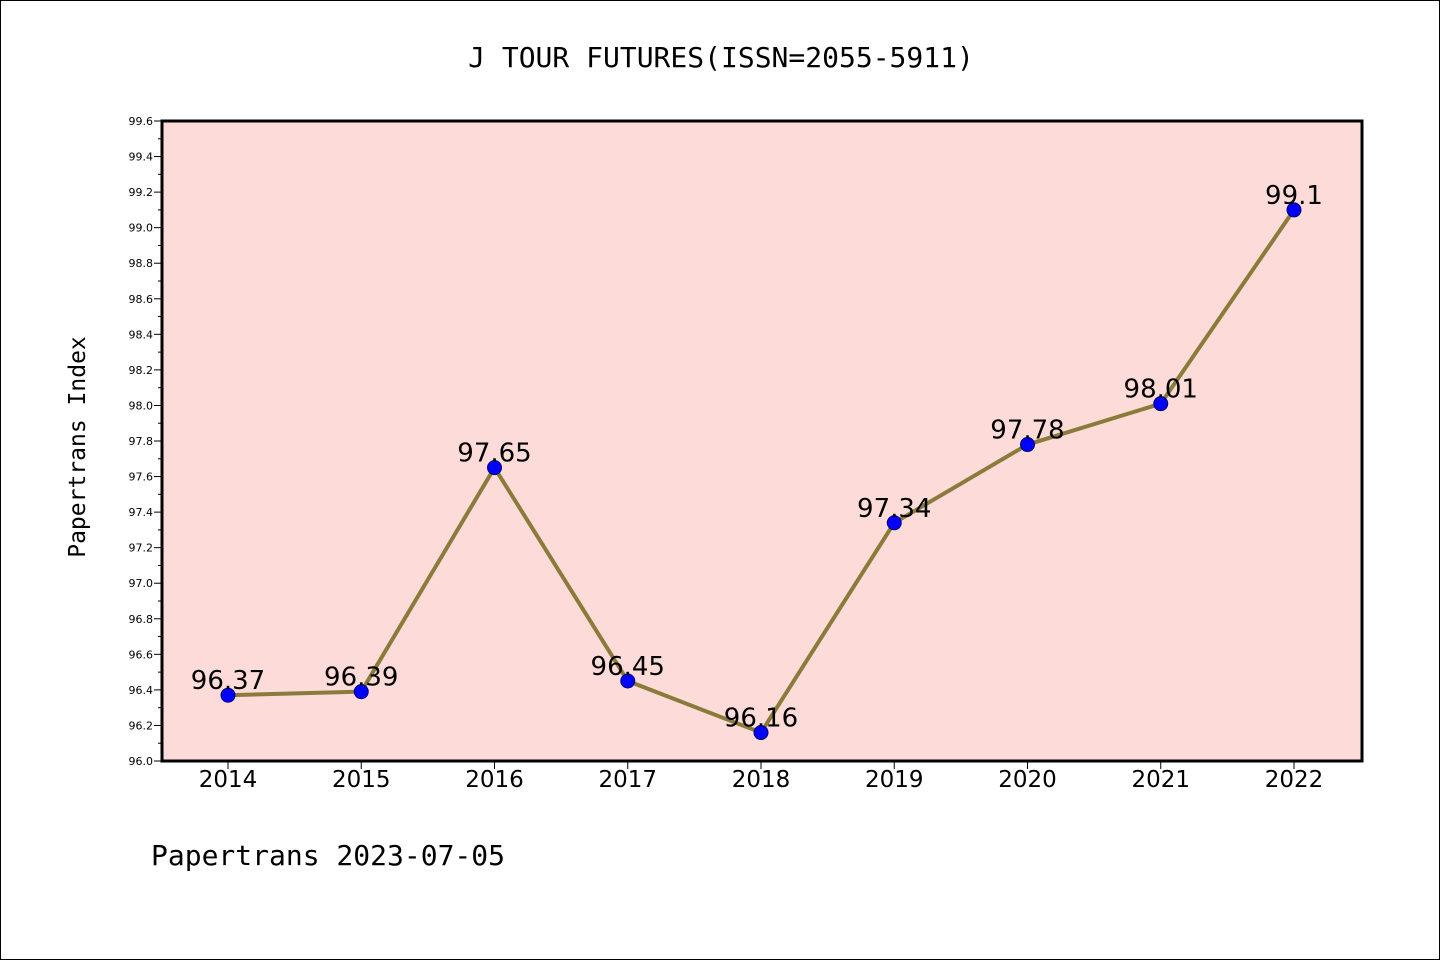 This screenshot has width=1440, height=961. I want to click on y-tick-label: 98.4, so click(141, 334).